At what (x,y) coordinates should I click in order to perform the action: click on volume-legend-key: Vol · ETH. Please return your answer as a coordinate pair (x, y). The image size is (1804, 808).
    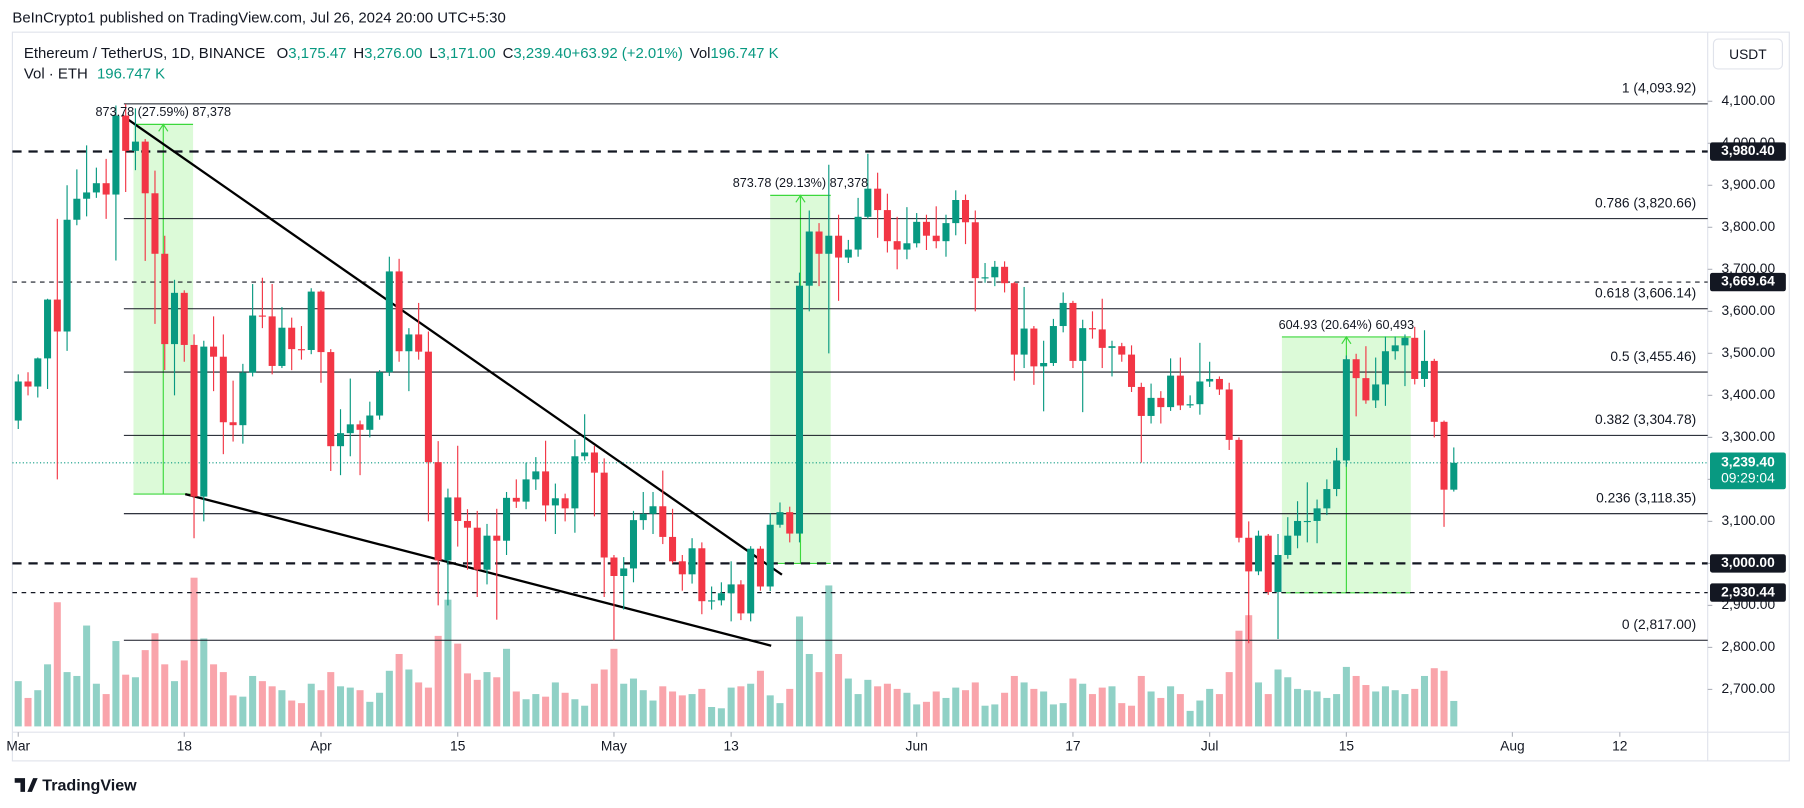
    Looking at the image, I should click on (56, 74).